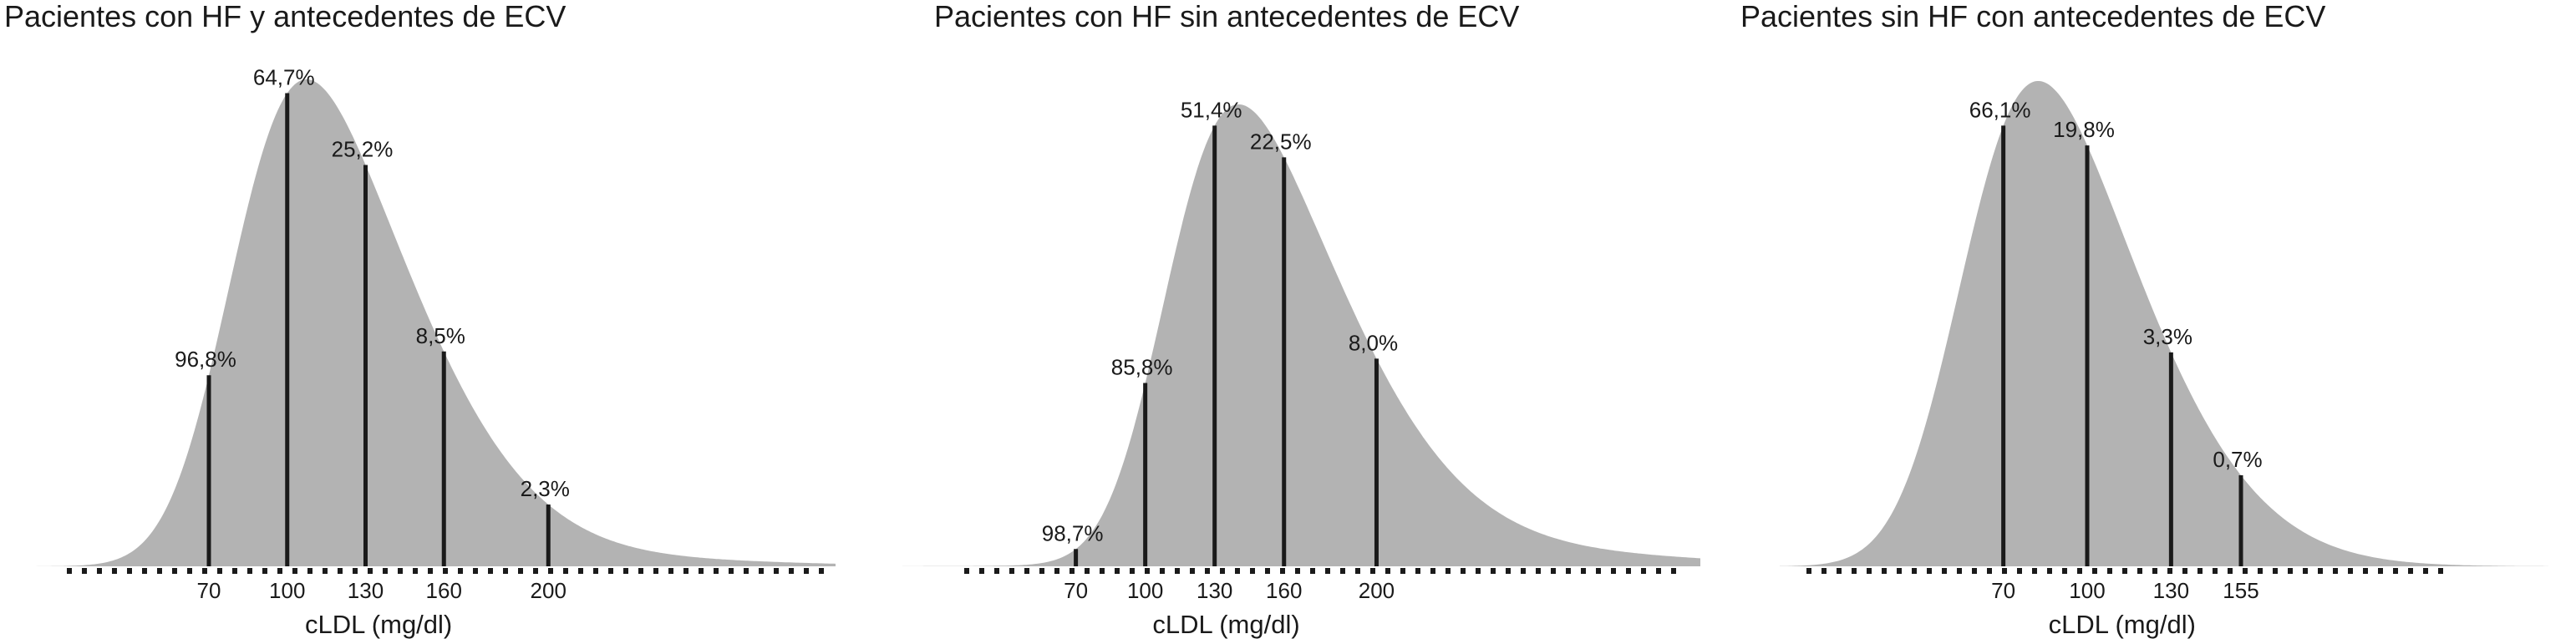  What do you see at coordinates (2240, 590) in the screenshot?
I see `tick-label-155: 155` at bounding box center [2240, 590].